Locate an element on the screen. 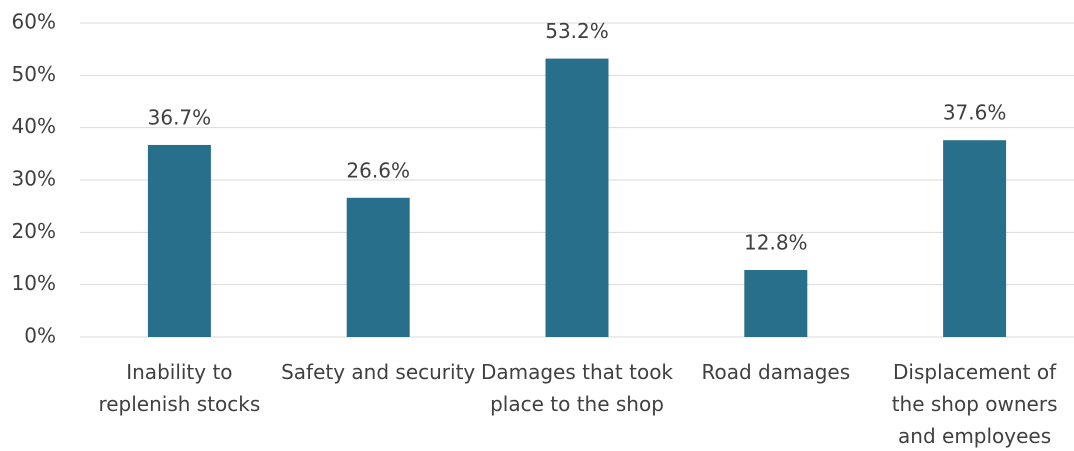 Image resolution: width=1074 pixels, height=451 pixels. x-tick-label: Damages that took place to the shop is located at coordinates (577, 388).